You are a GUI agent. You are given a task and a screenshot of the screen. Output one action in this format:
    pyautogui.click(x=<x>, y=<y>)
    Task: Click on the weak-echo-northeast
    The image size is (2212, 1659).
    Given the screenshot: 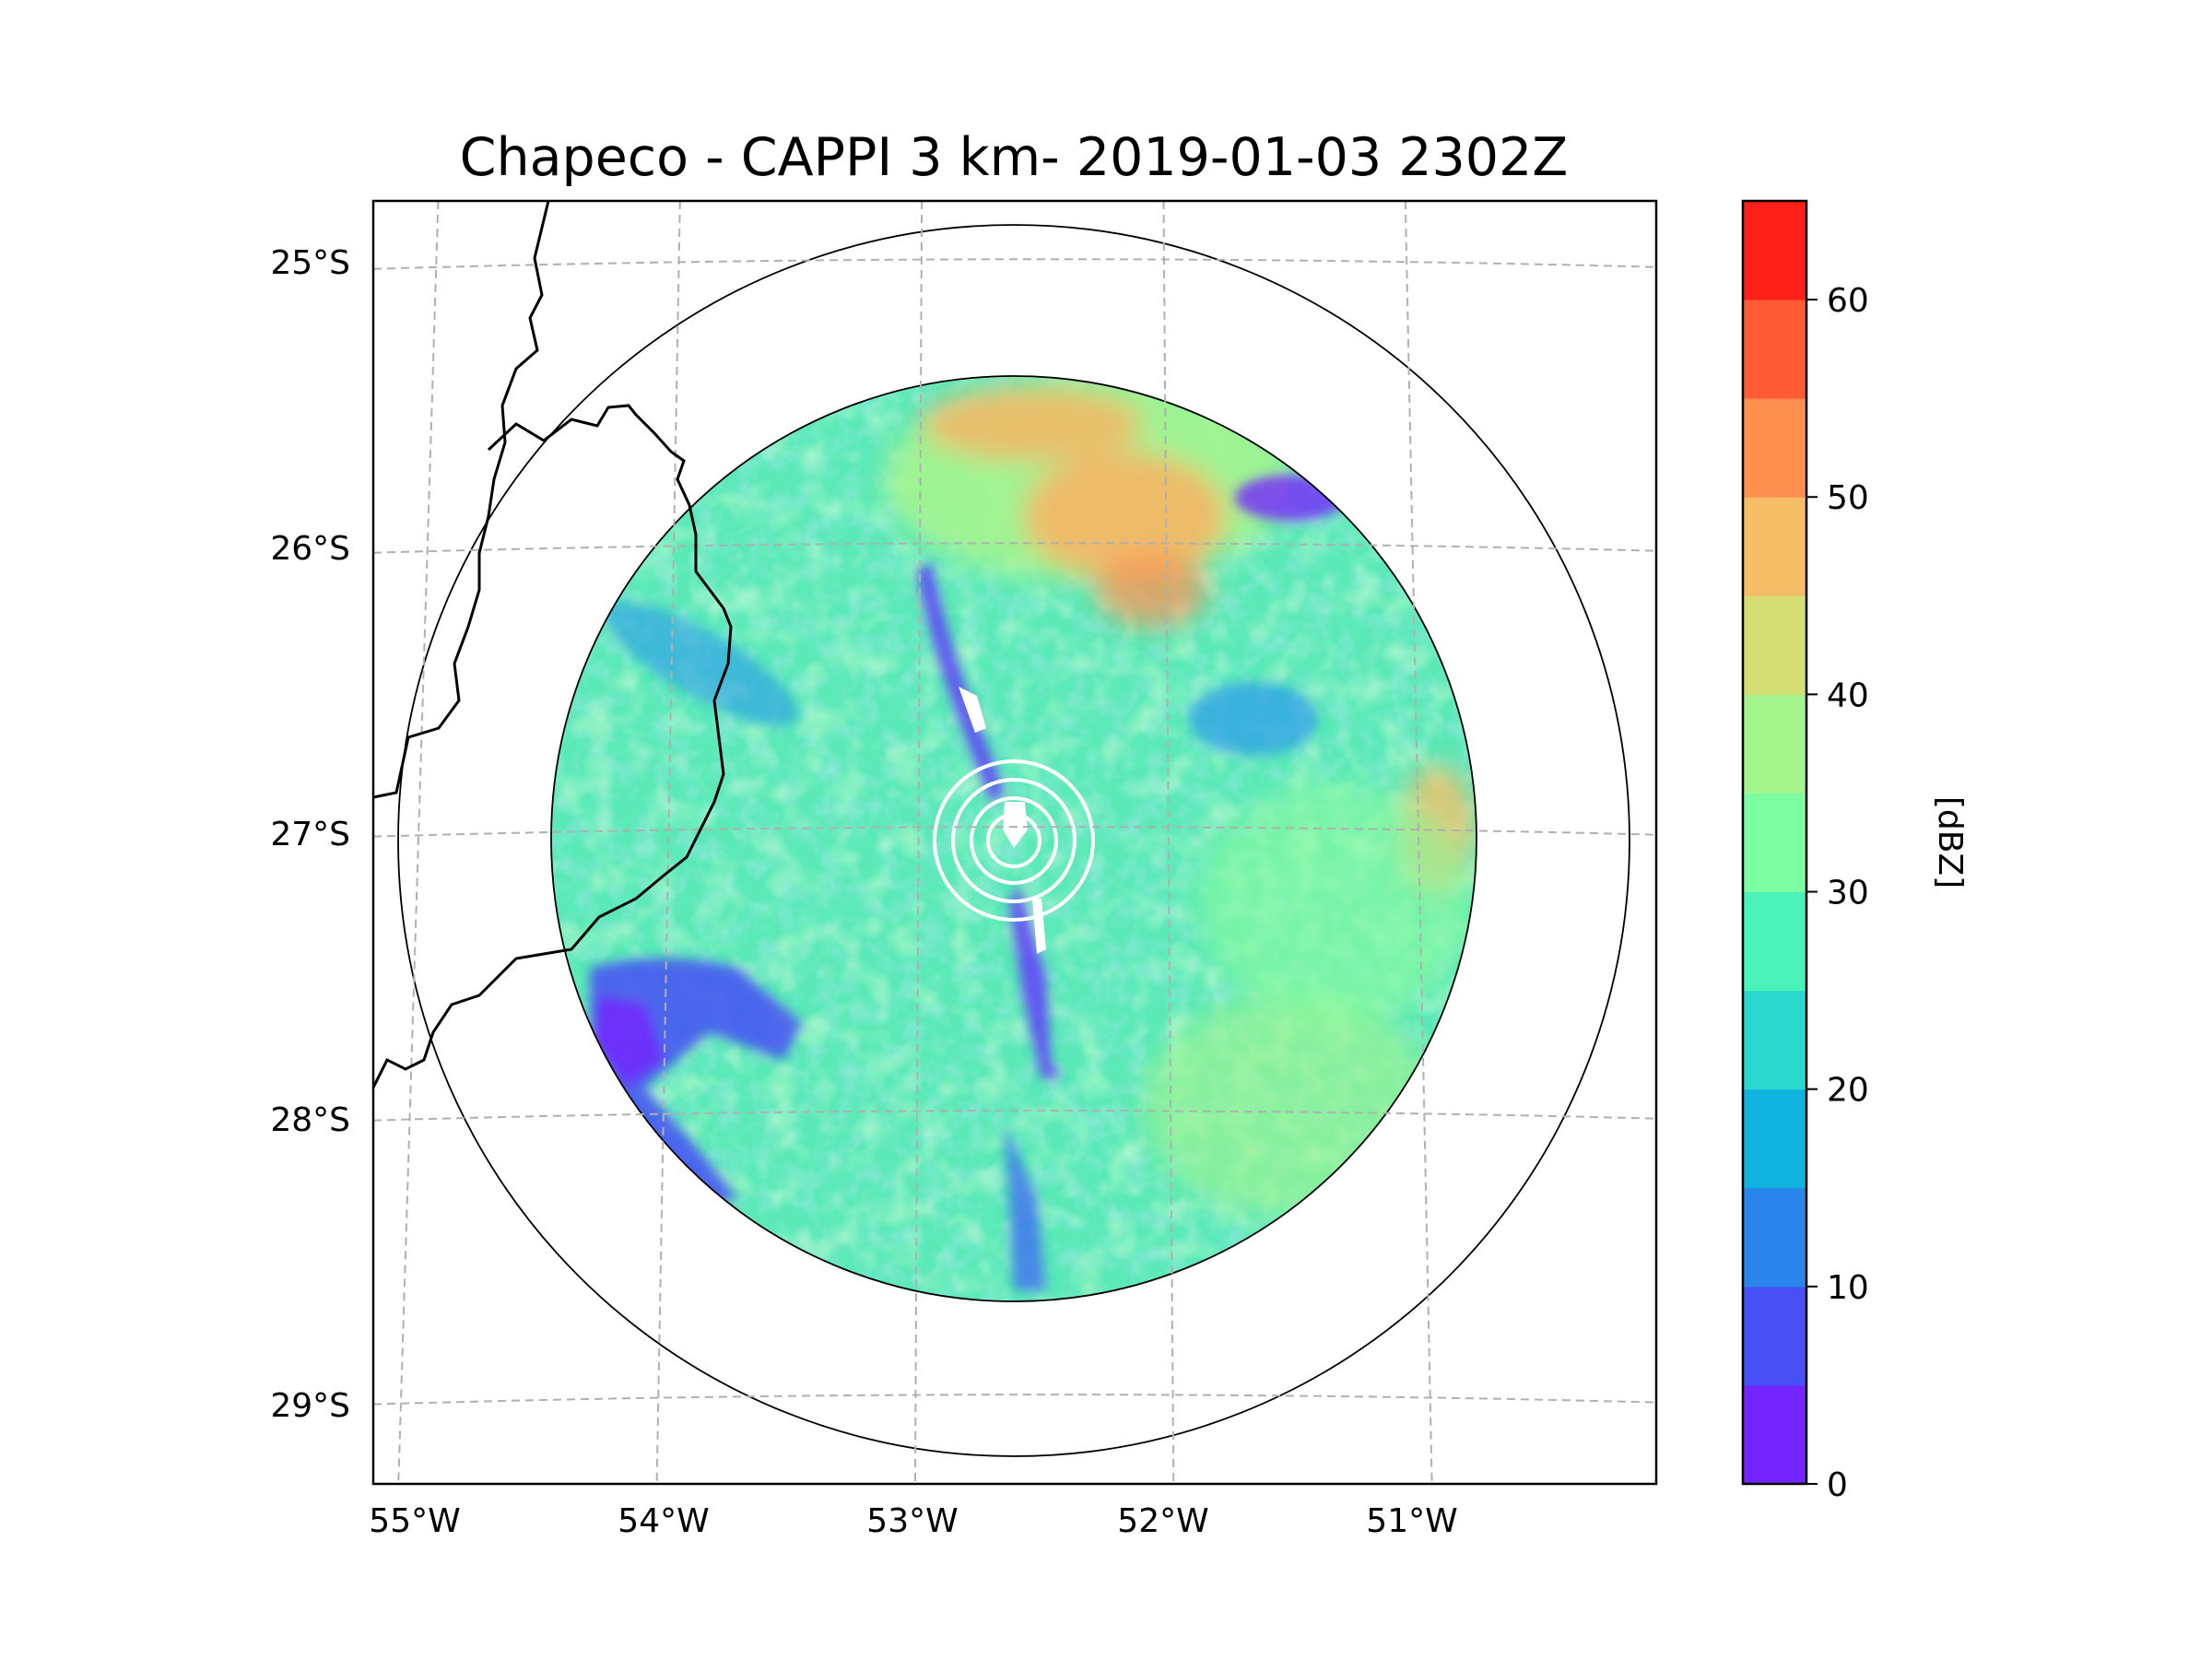 What is the action you would take?
    pyautogui.click(x=1253, y=719)
    